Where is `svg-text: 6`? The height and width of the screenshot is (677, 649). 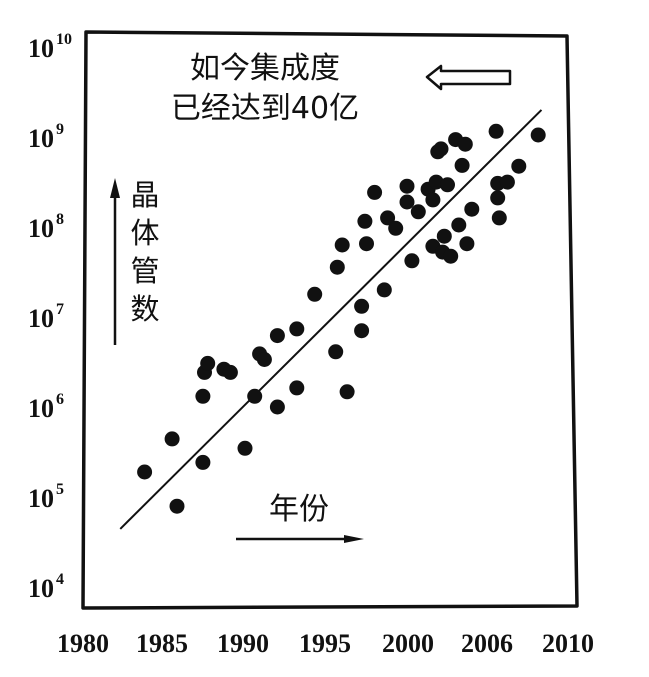
svg-text: 6 is located at coordinates (60, 399).